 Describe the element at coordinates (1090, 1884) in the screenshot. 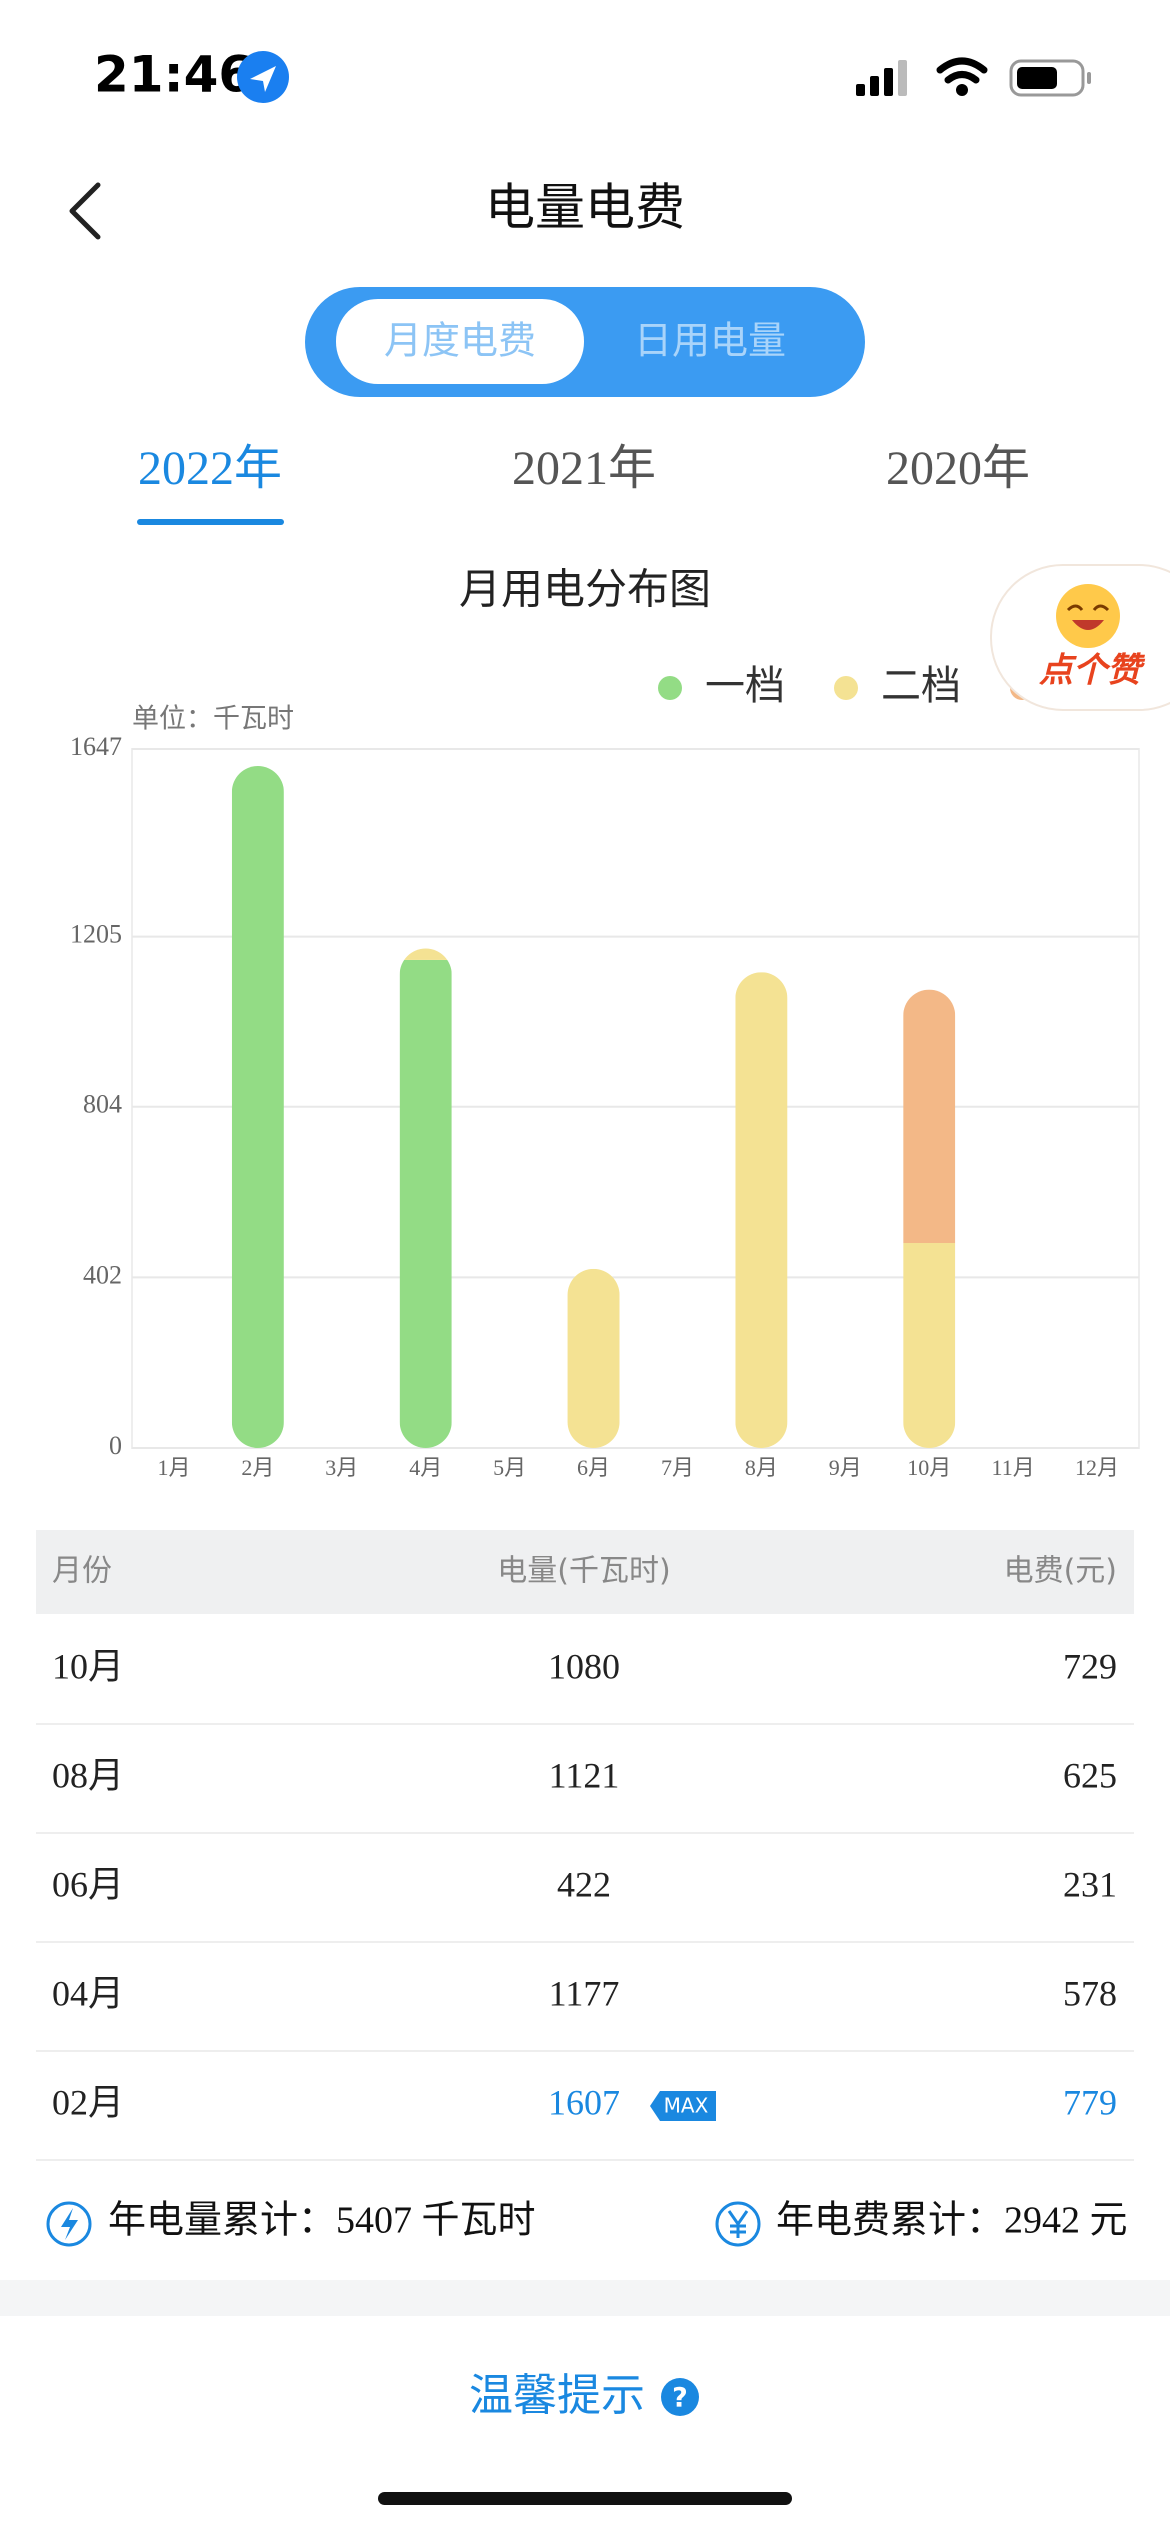

I see `table-cell: 231` at that location.